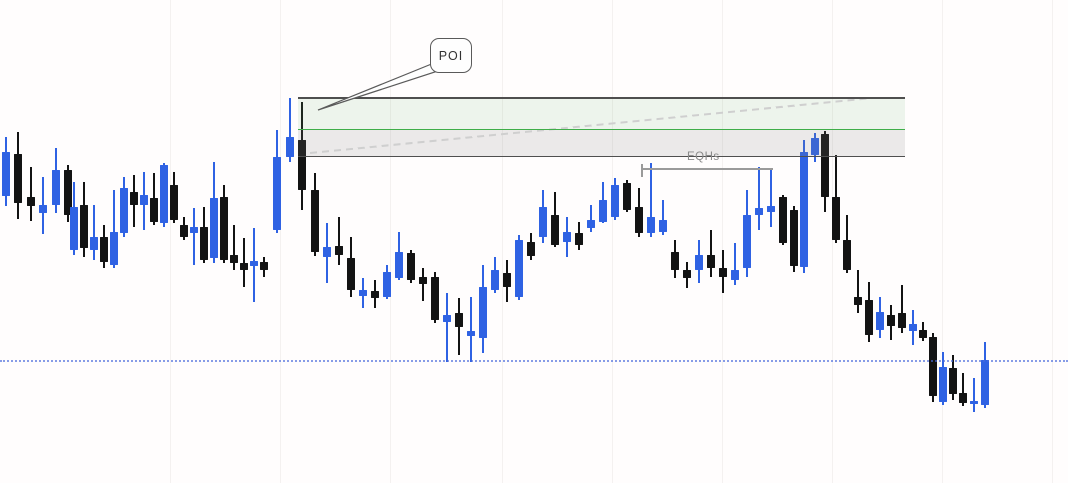 This screenshot has width=1068, height=483. I want to click on supply-zone-drawing, so click(601, 127).